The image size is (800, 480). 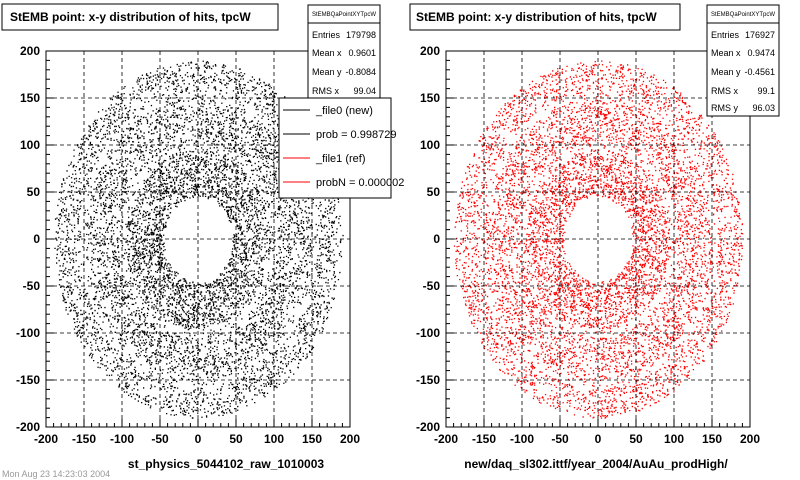 What do you see at coordinates (350, 439) in the screenshot?
I see `left-xtick-label: 200` at bounding box center [350, 439].